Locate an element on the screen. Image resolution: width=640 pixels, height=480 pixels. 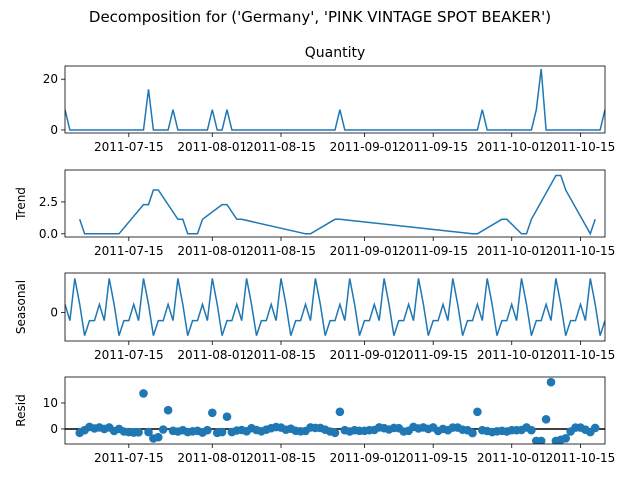
panel-3-xtick-label: 2011-09-01 is located at coordinates (365, 355).